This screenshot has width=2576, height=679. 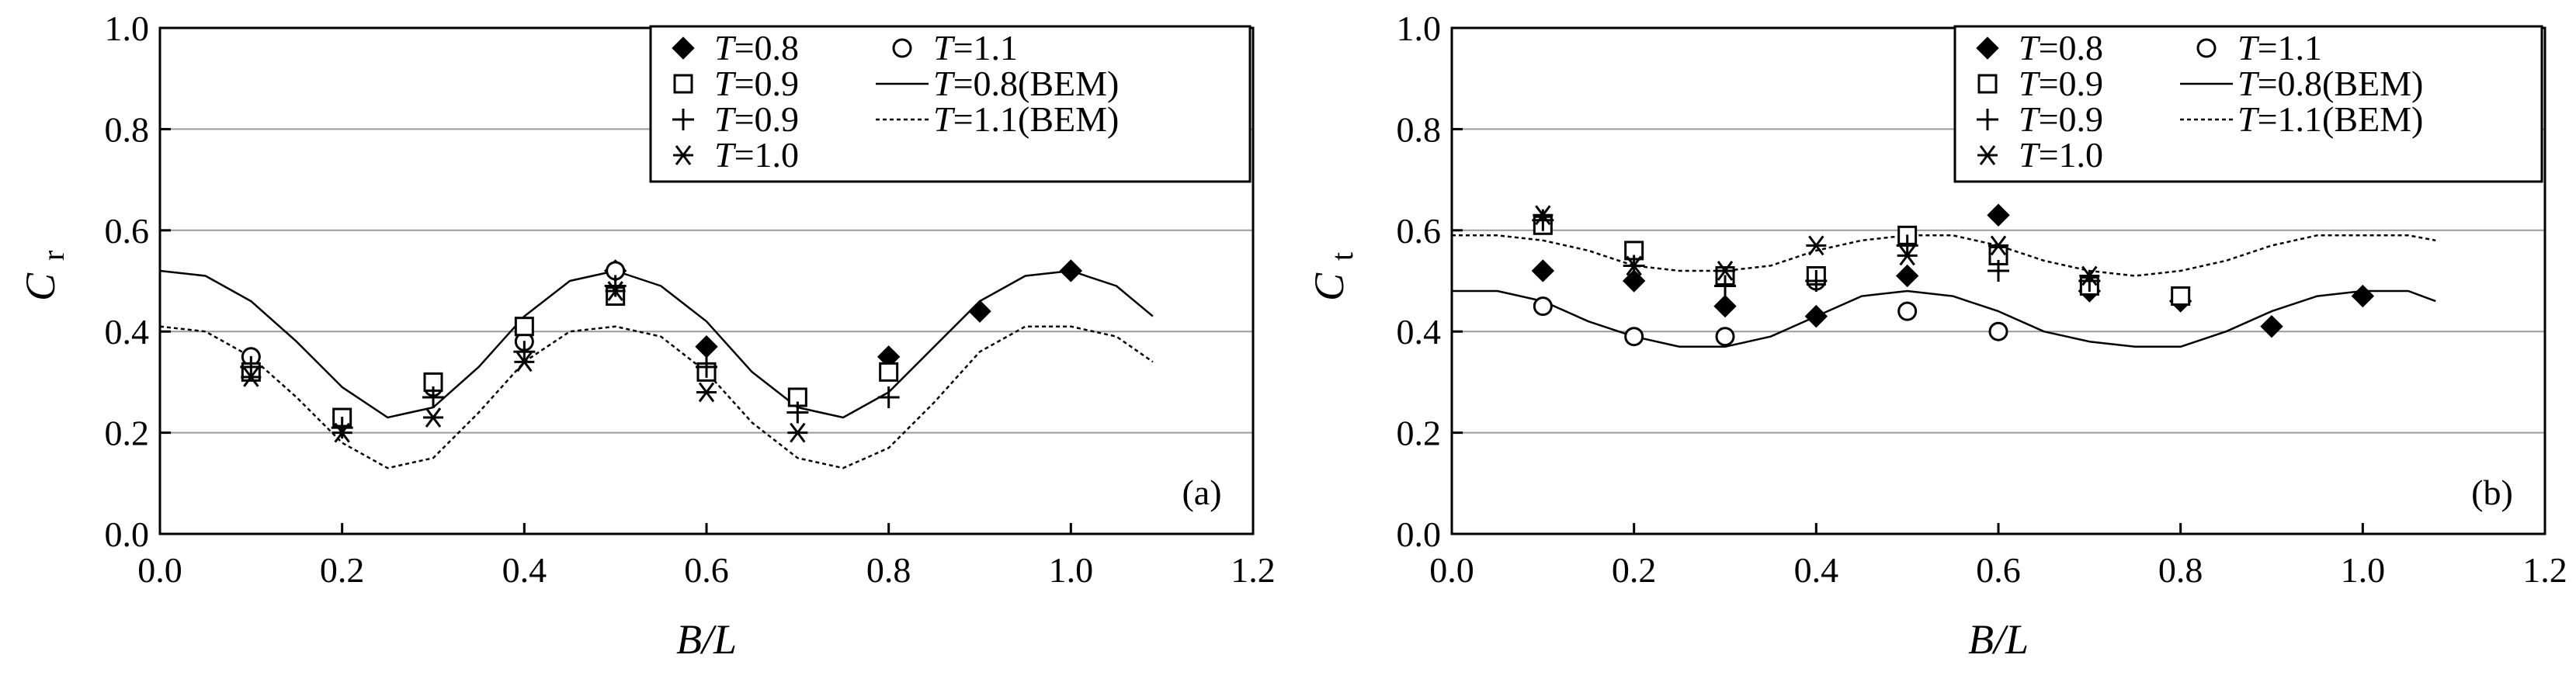 I want to click on x-tick-label: 0.8, so click(x=888, y=570).